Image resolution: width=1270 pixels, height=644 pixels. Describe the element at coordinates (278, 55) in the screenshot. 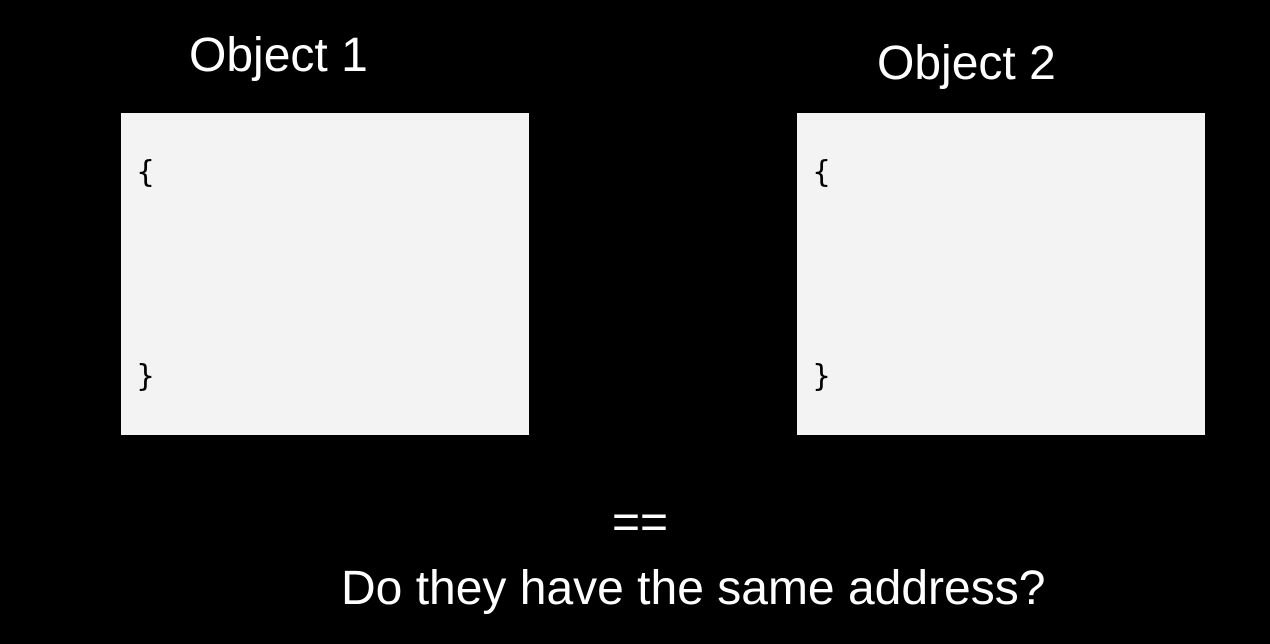

I see `object-1-title: Object 1` at that location.